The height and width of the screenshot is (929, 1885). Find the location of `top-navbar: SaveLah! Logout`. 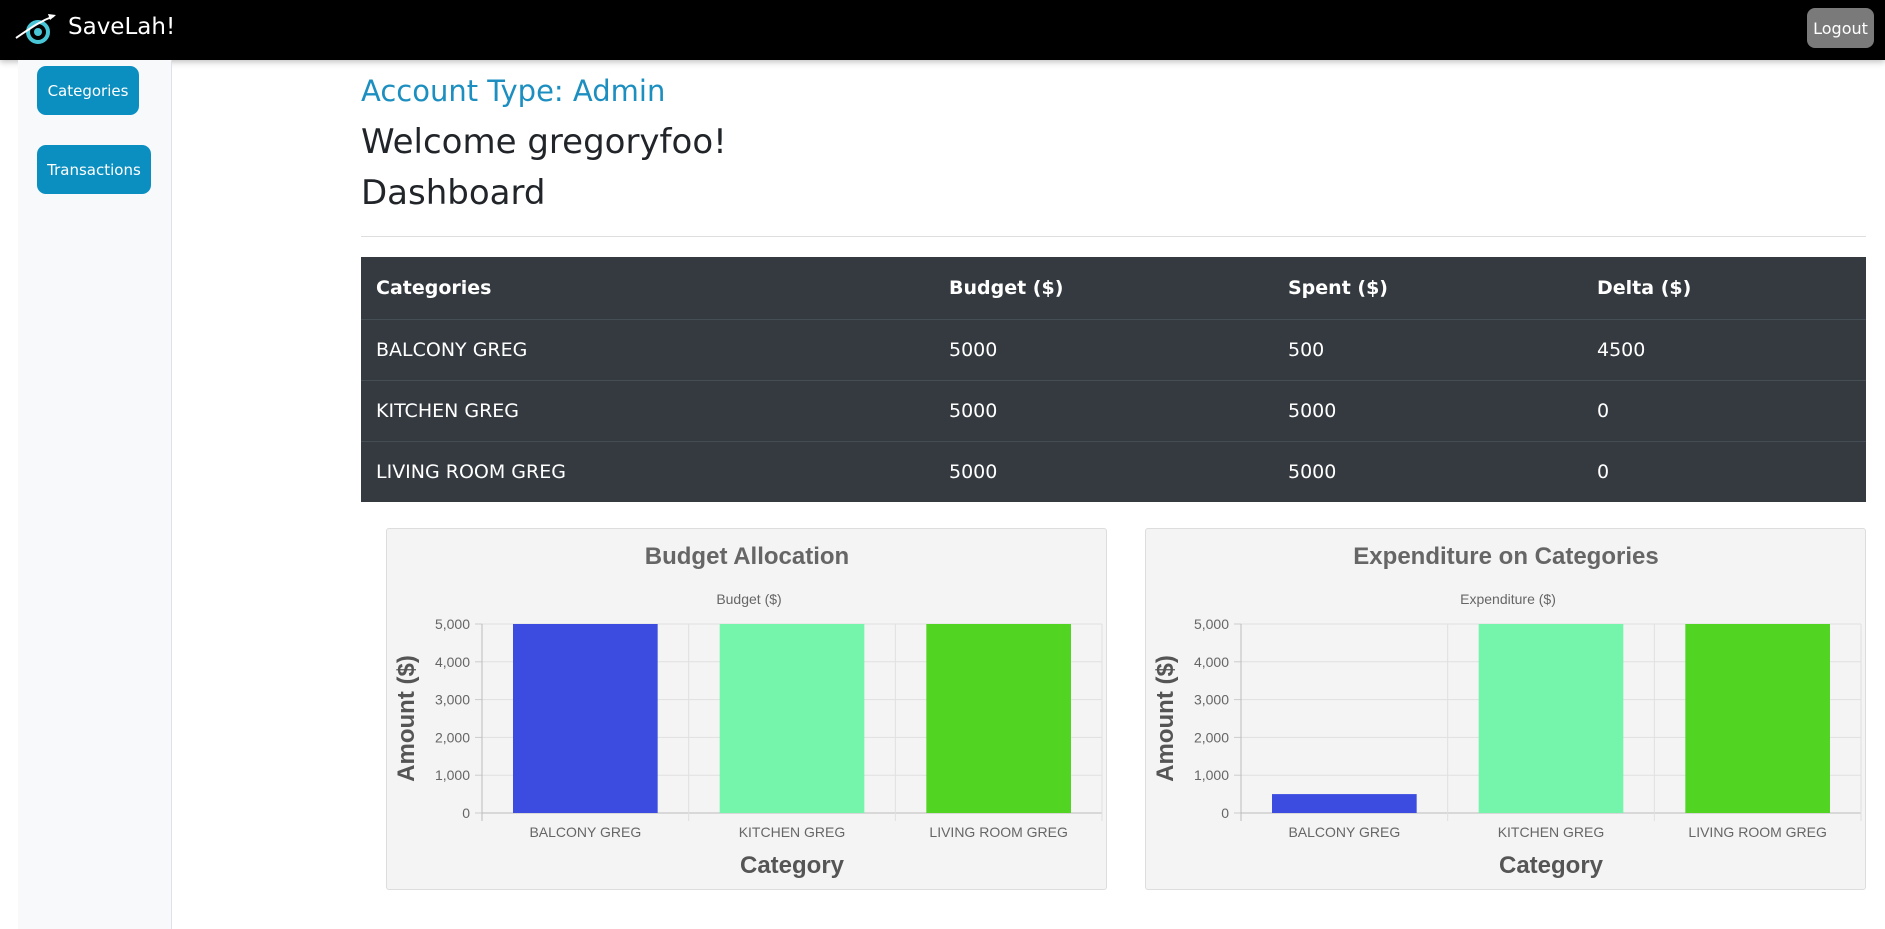

top-navbar: SaveLah! Logout is located at coordinates (942, 30).